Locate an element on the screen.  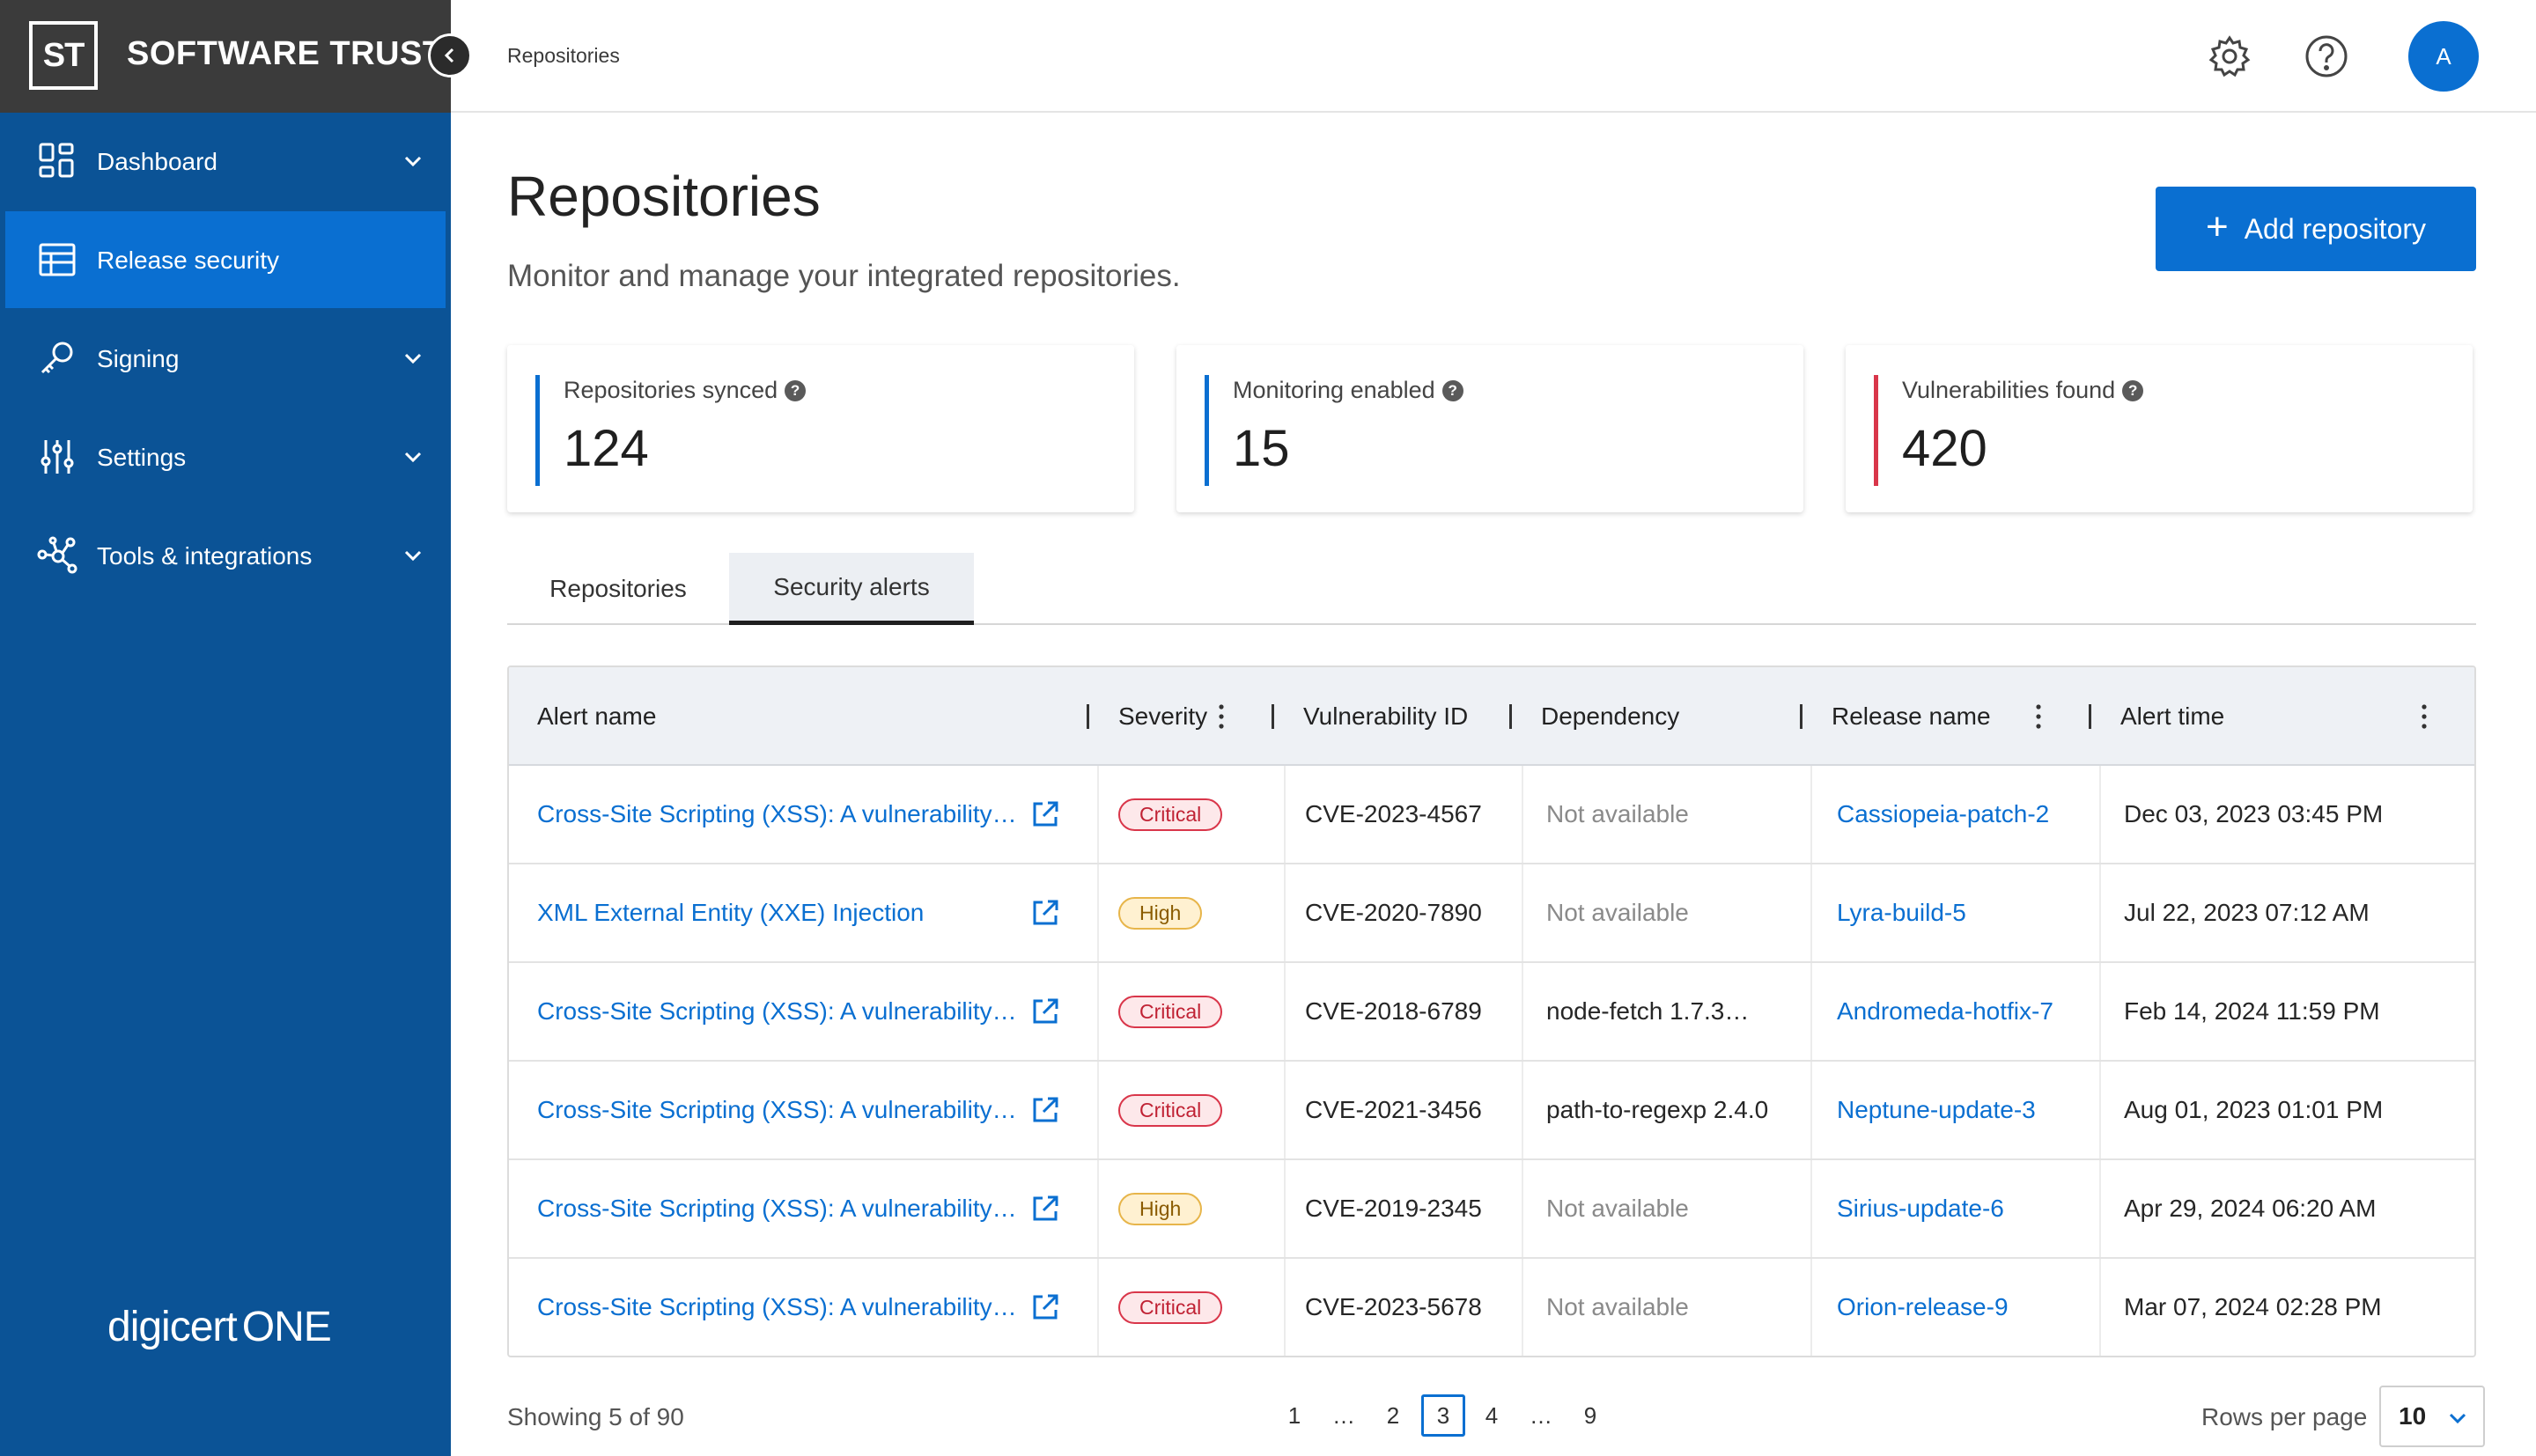
top-bar: Repositories A is located at coordinates (1493, 57).